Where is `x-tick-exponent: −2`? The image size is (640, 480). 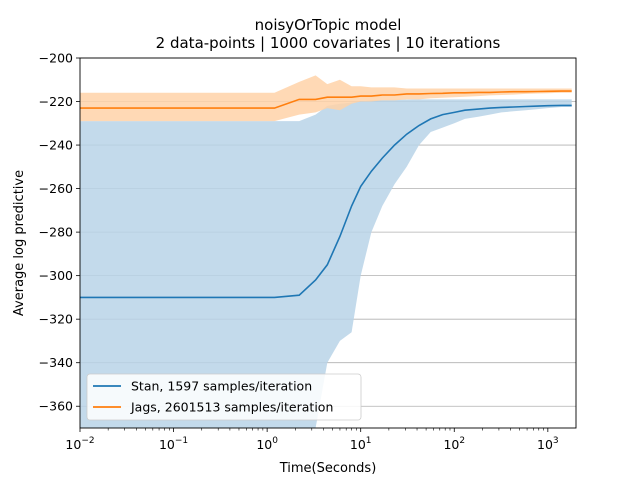
x-tick-exponent: −2 is located at coordinates (87, 441).